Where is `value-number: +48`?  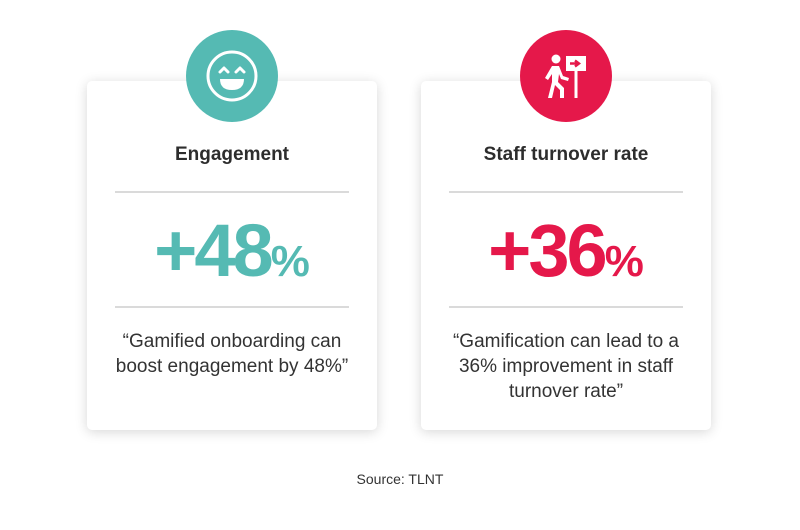
value-number: +48 is located at coordinates (214, 250).